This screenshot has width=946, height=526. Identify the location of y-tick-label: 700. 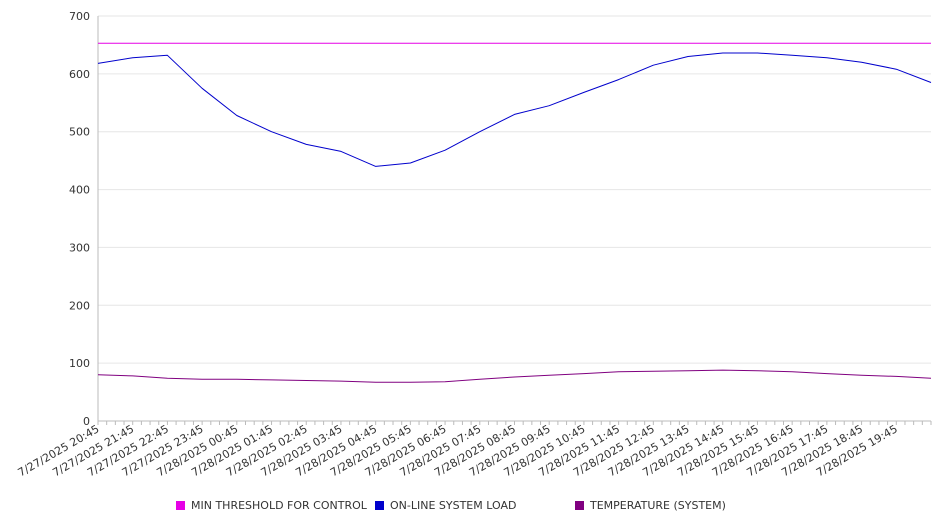
(79, 16).